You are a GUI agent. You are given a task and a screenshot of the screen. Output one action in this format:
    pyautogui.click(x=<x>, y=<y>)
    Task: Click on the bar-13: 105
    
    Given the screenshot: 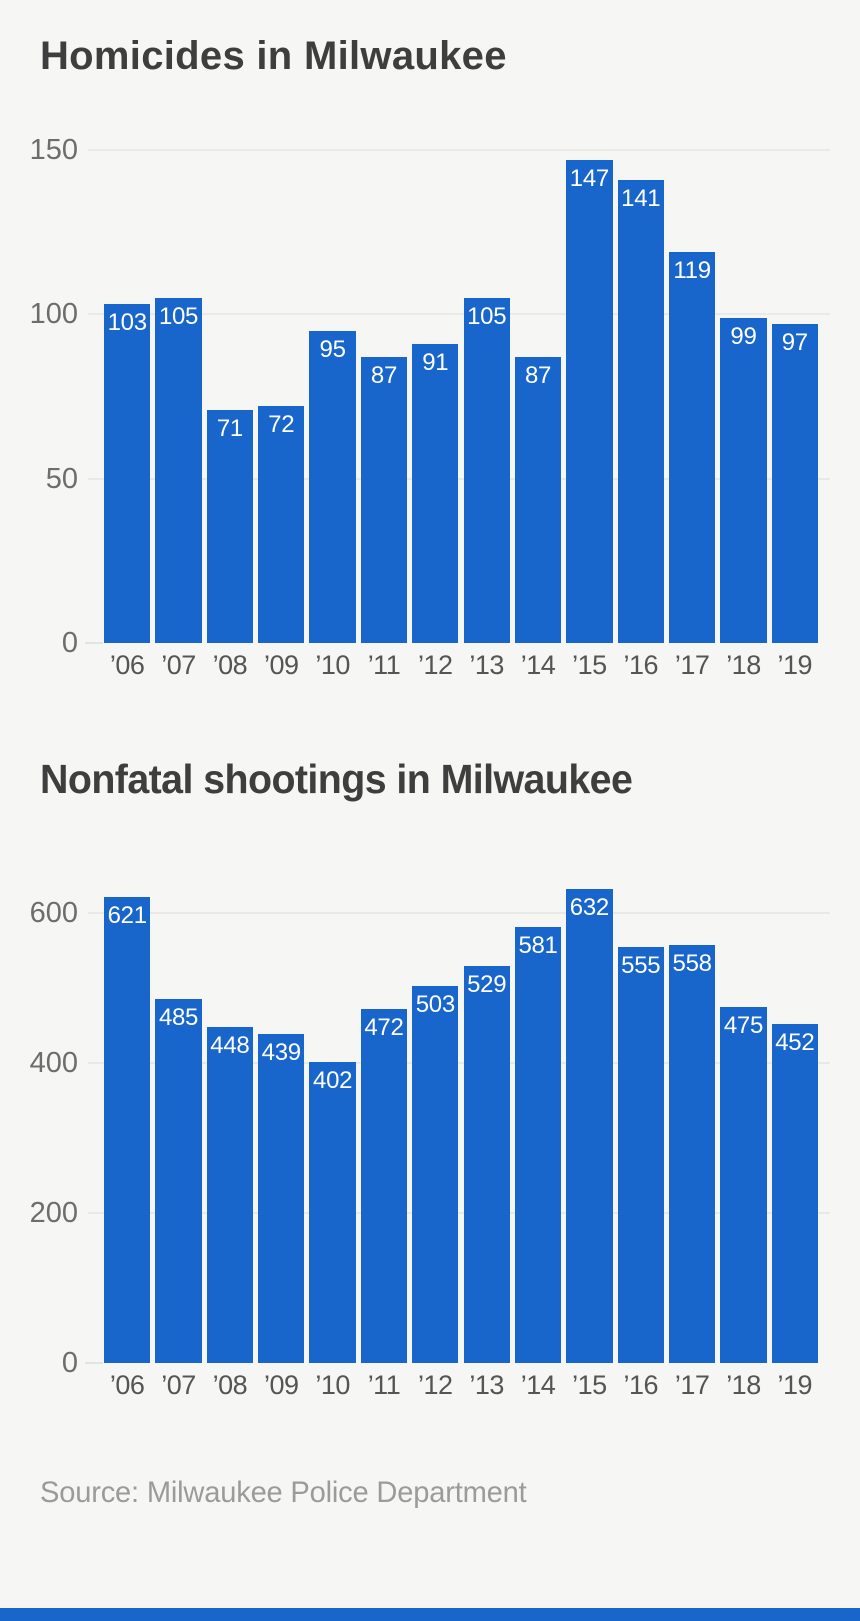 What is the action you would take?
    pyautogui.click(x=486, y=470)
    